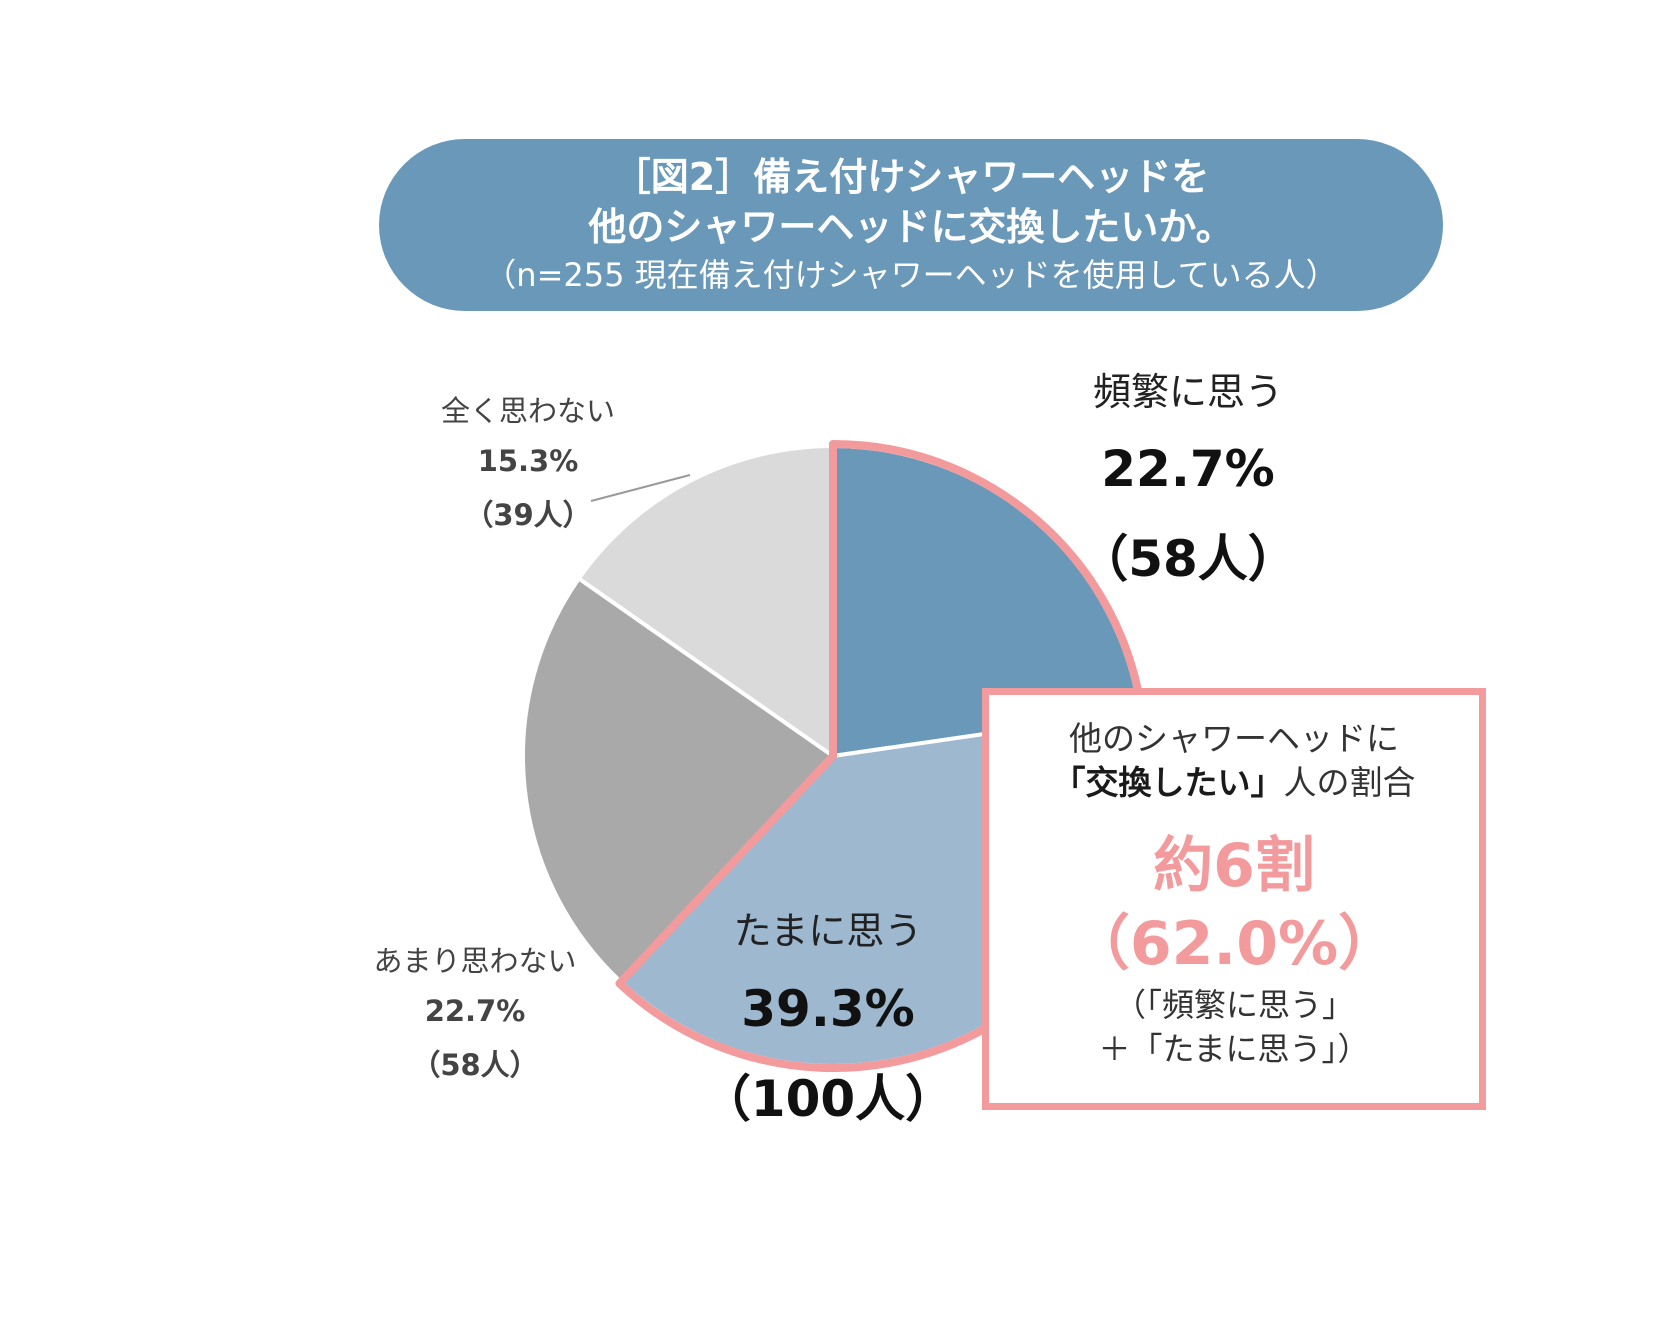  Describe the element at coordinates (475, 961) in the screenshot. I see `slice-category-amari: あまり思わない` at that location.